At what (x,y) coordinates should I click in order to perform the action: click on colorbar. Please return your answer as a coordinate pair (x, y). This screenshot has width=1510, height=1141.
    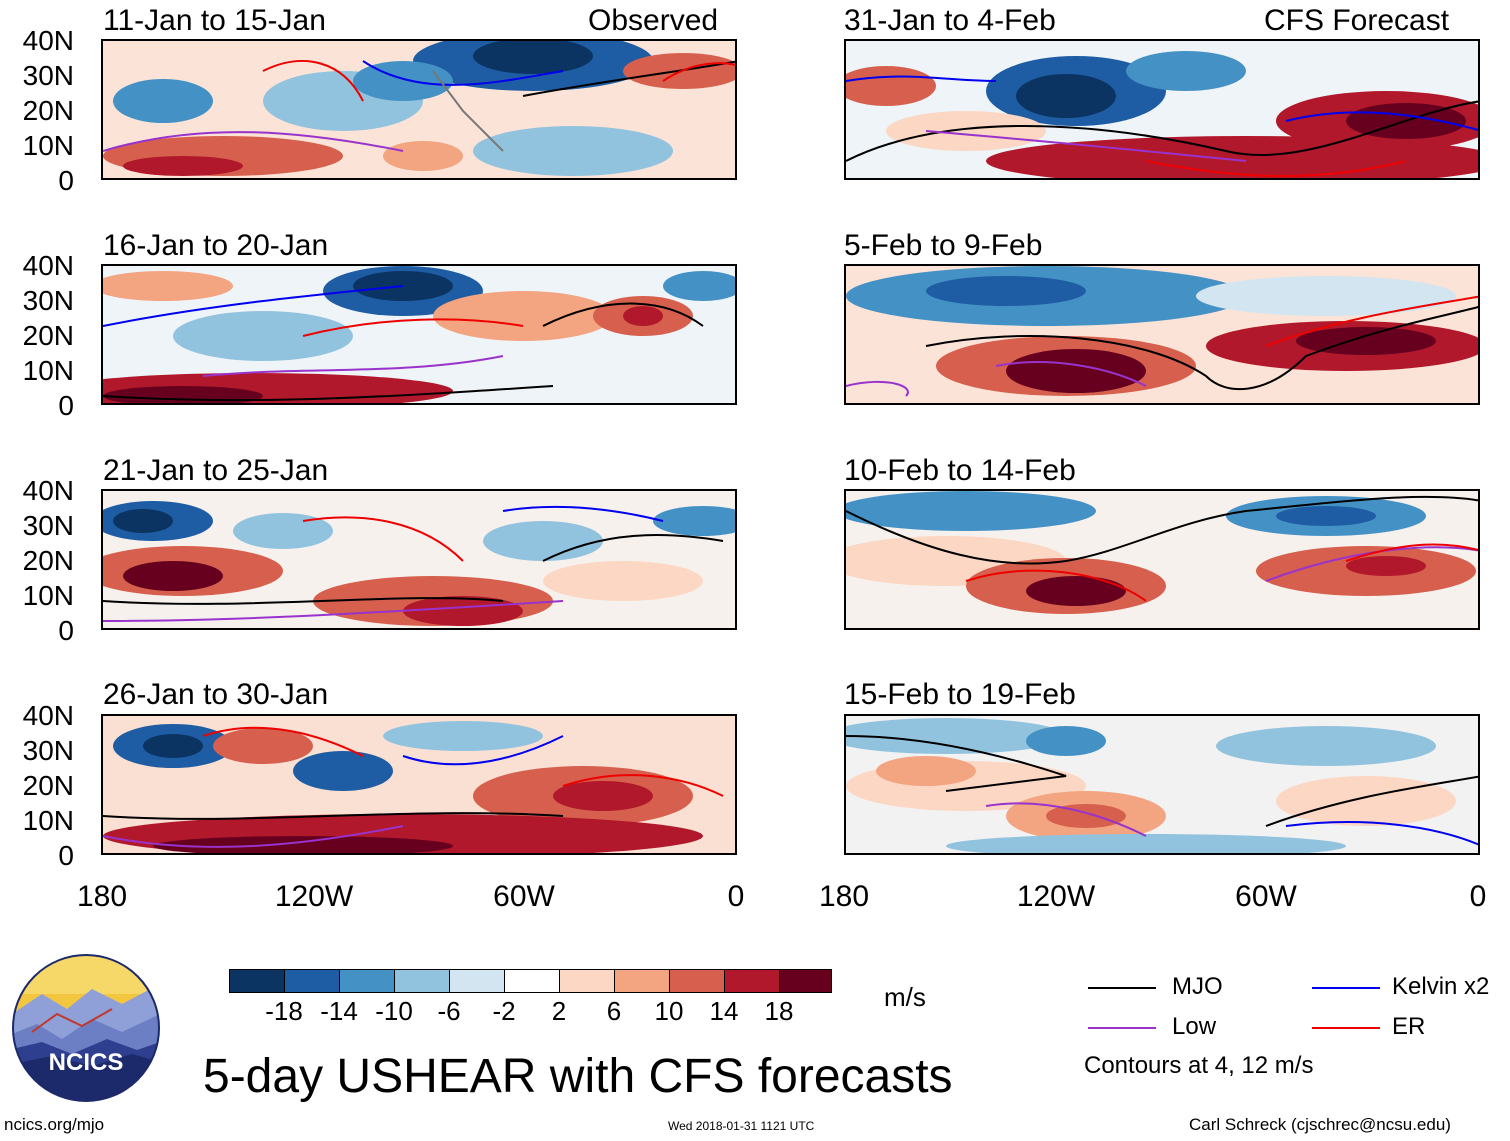
    Looking at the image, I should click on (530, 981).